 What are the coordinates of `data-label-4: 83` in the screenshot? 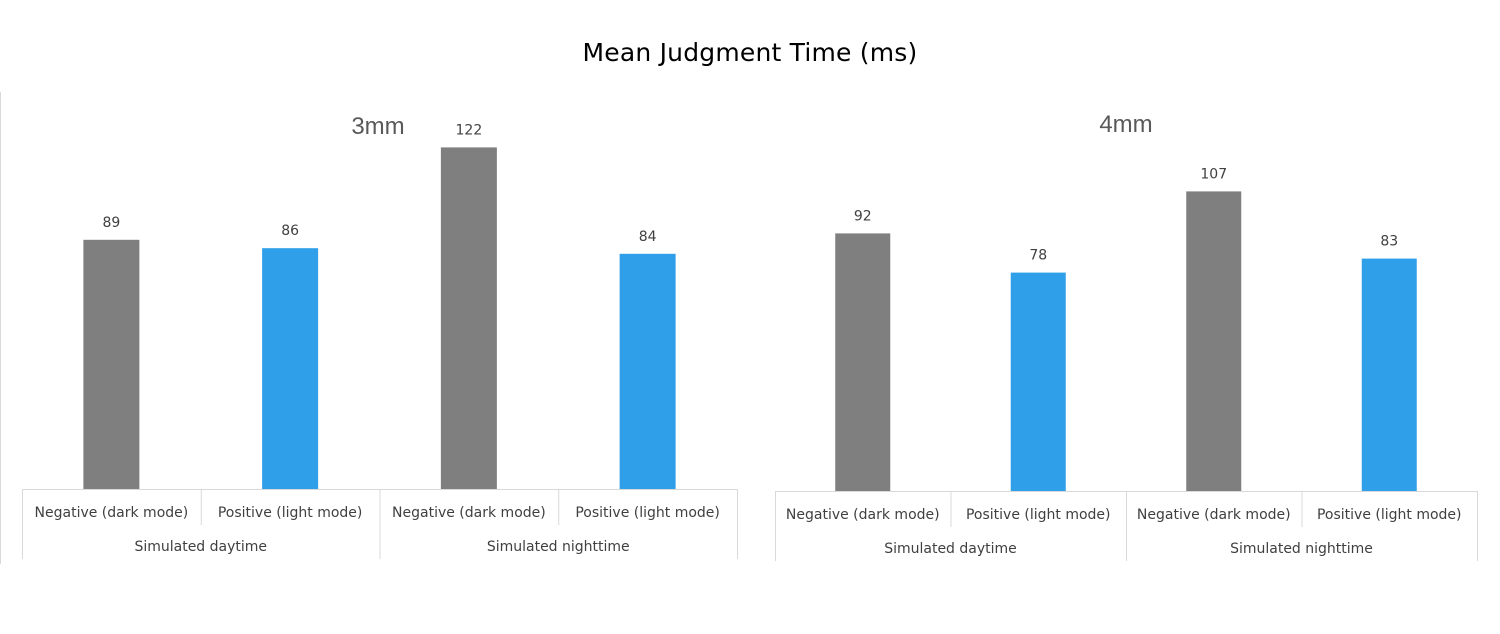 It's located at (1389, 242).